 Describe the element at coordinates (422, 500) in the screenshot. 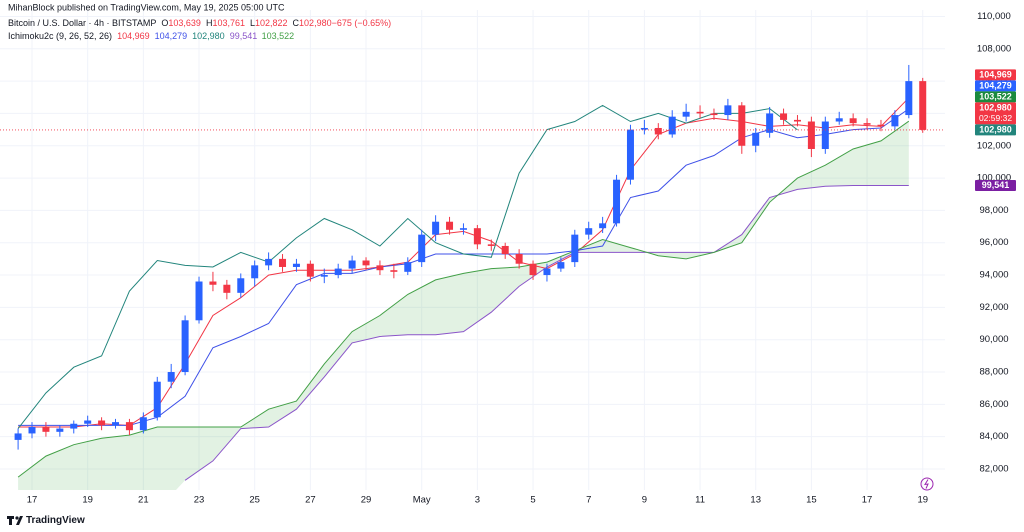

I see `x-tick-label: May` at that location.